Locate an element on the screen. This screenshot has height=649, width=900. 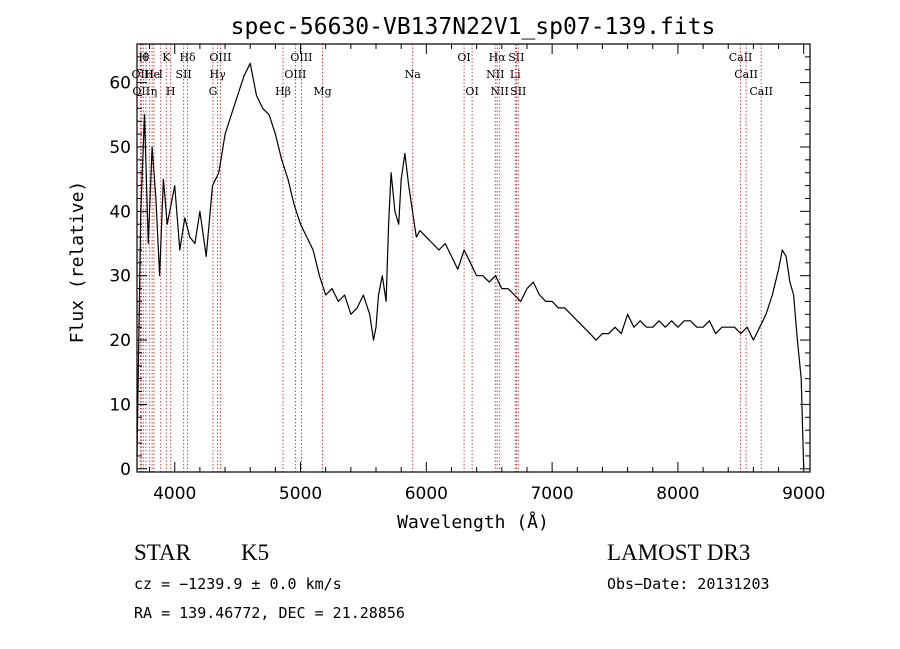
x-tick-label: 9000 is located at coordinates (803, 494).